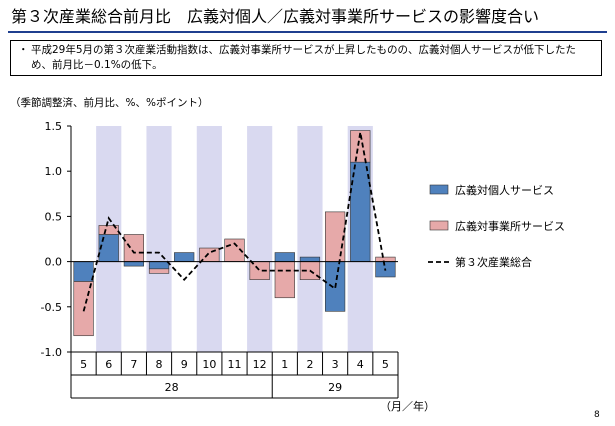  I want to click on x-tick-label: 3, so click(335, 364).